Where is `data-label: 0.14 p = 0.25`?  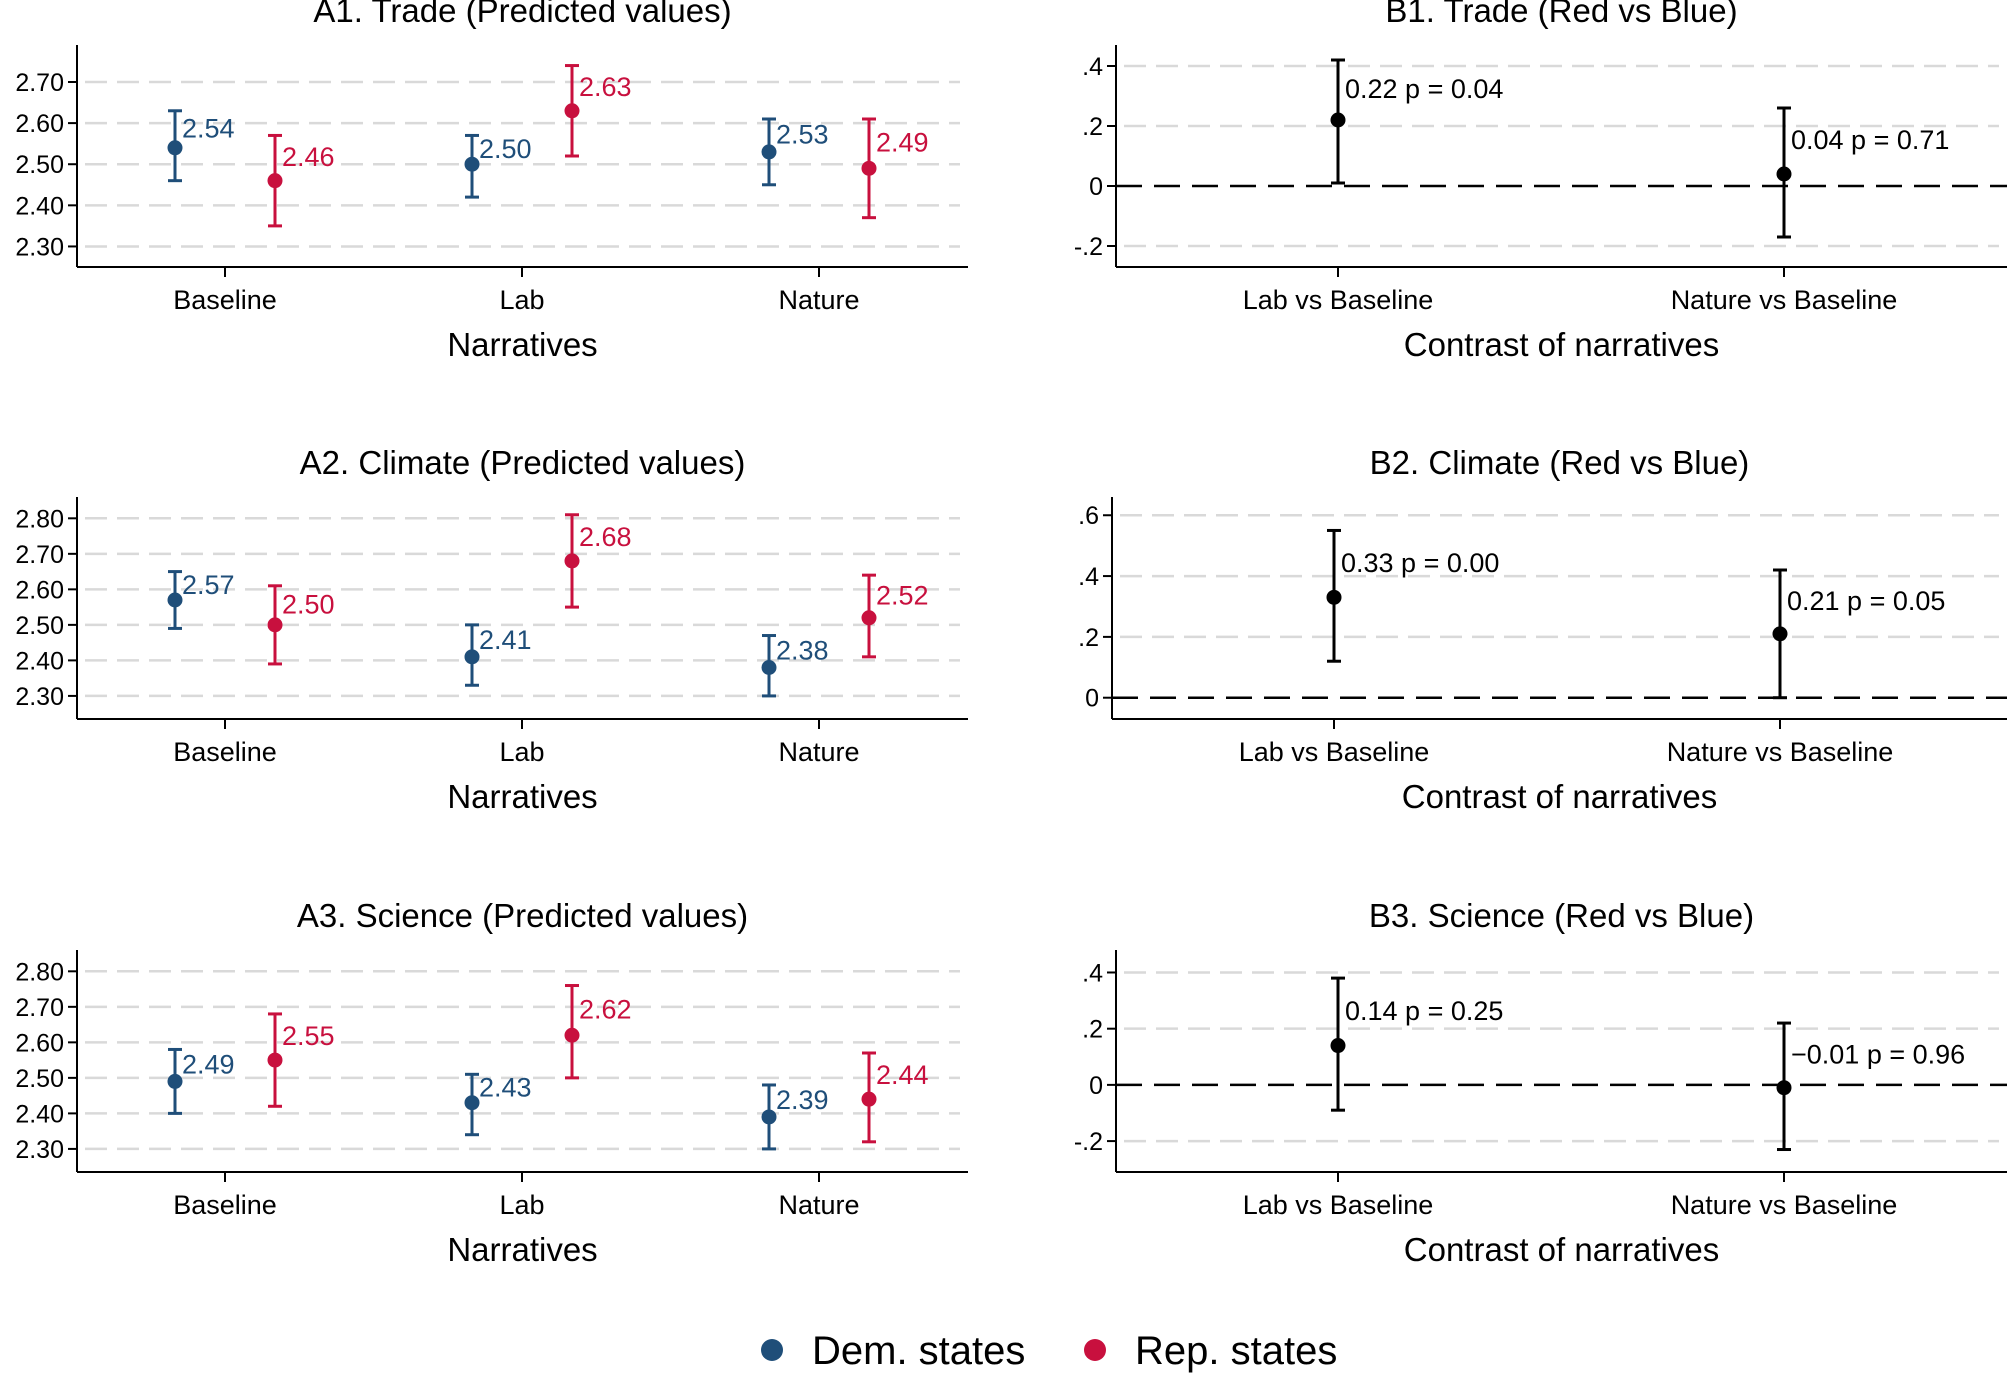
data-label: 0.14 p = 0.25 is located at coordinates (1424, 1011).